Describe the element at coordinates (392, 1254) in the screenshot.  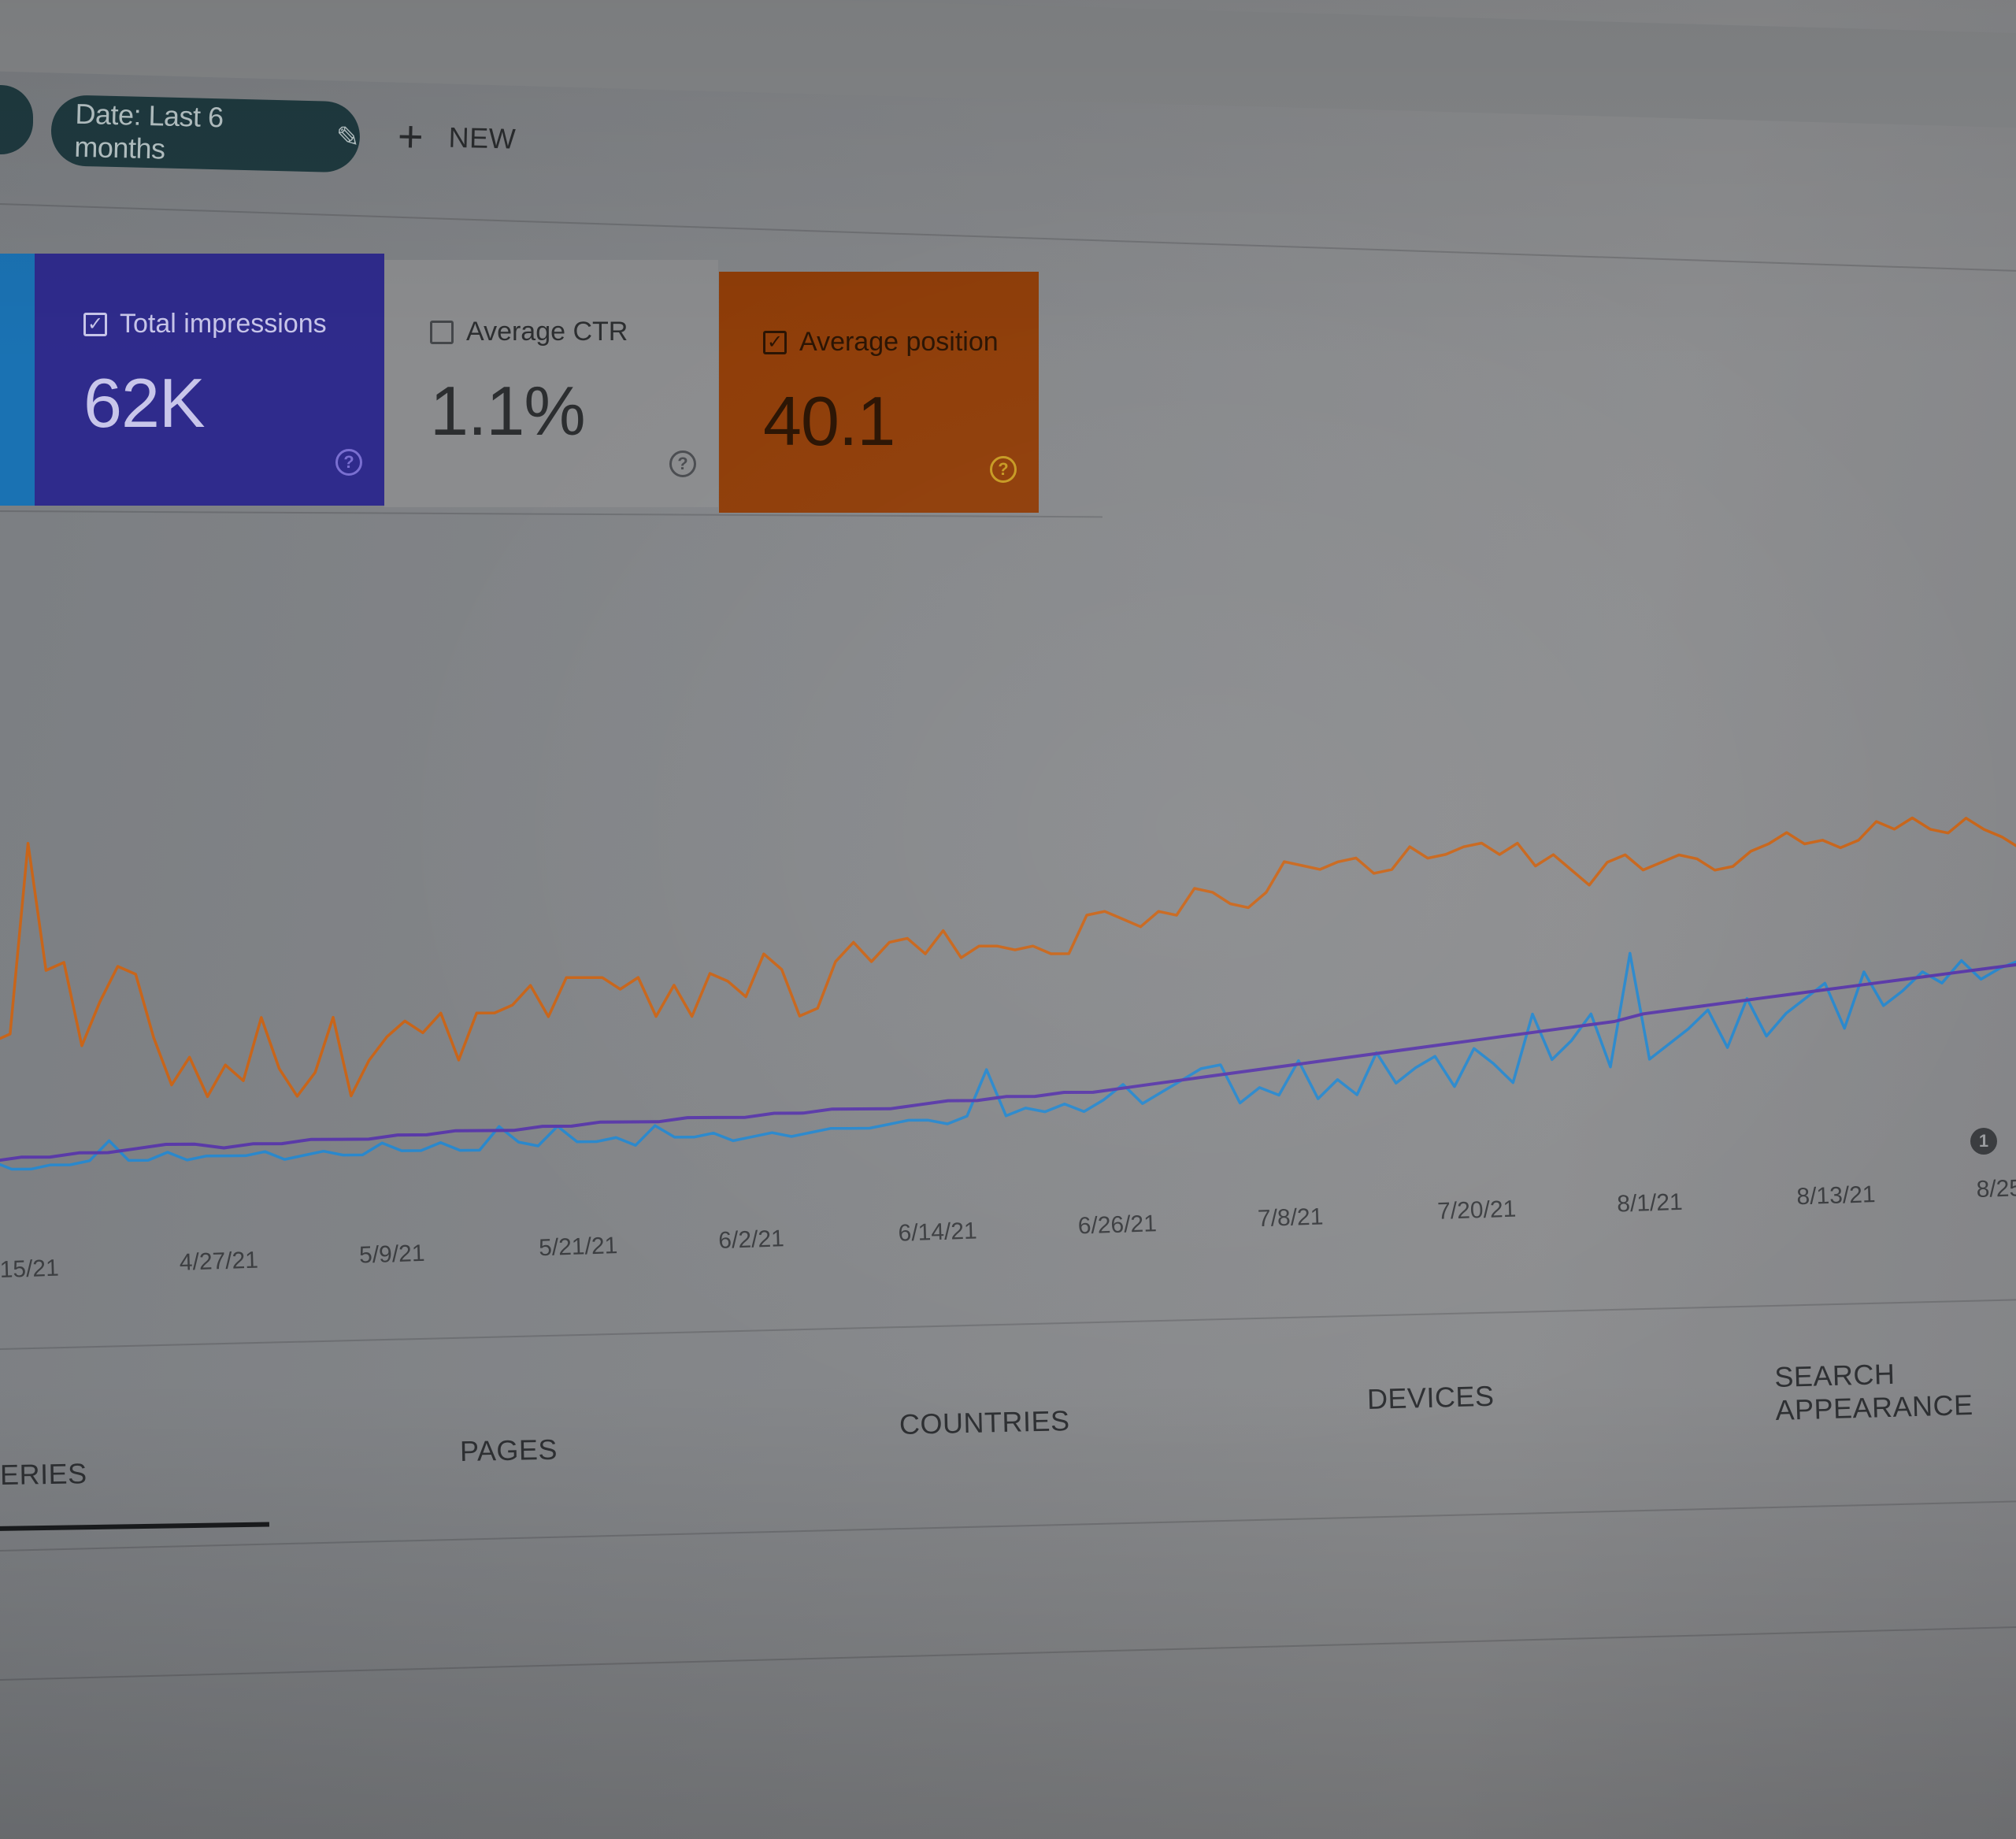
I see `x-tick-label: 5/9/21` at that location.